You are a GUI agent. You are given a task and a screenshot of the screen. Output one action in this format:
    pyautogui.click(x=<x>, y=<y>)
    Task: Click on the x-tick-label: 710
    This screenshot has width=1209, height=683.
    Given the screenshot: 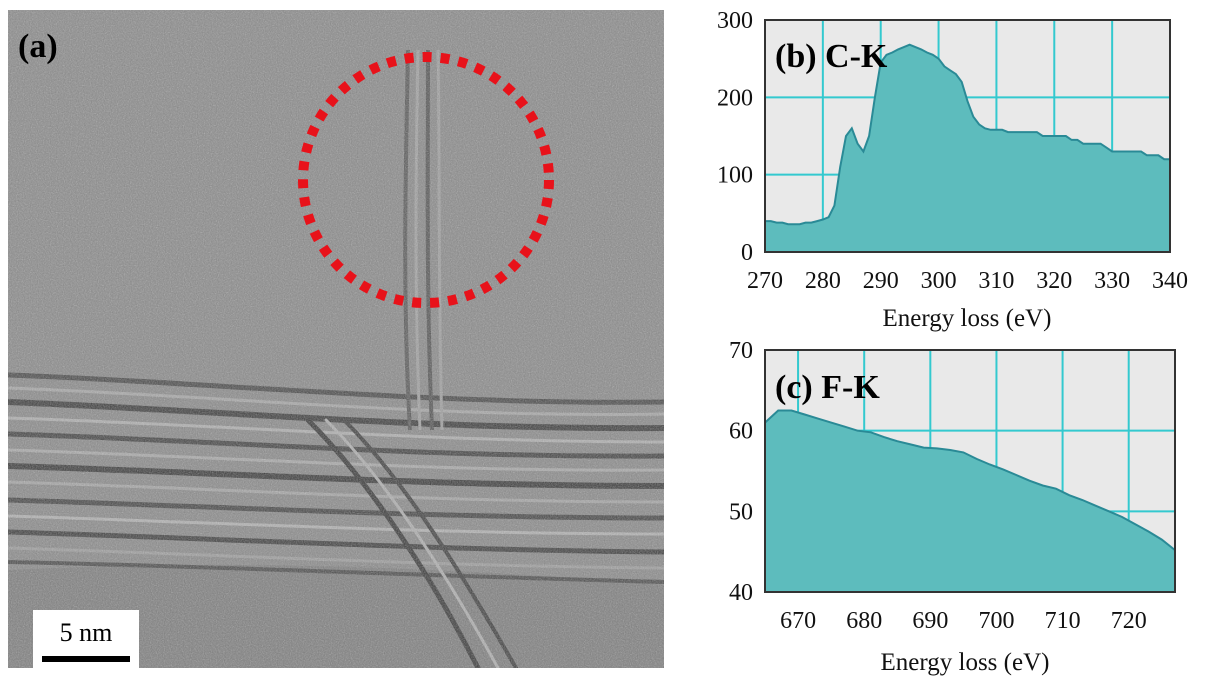 What is the action you would take?
    pyautogui.click(x=1063, y=621)
    